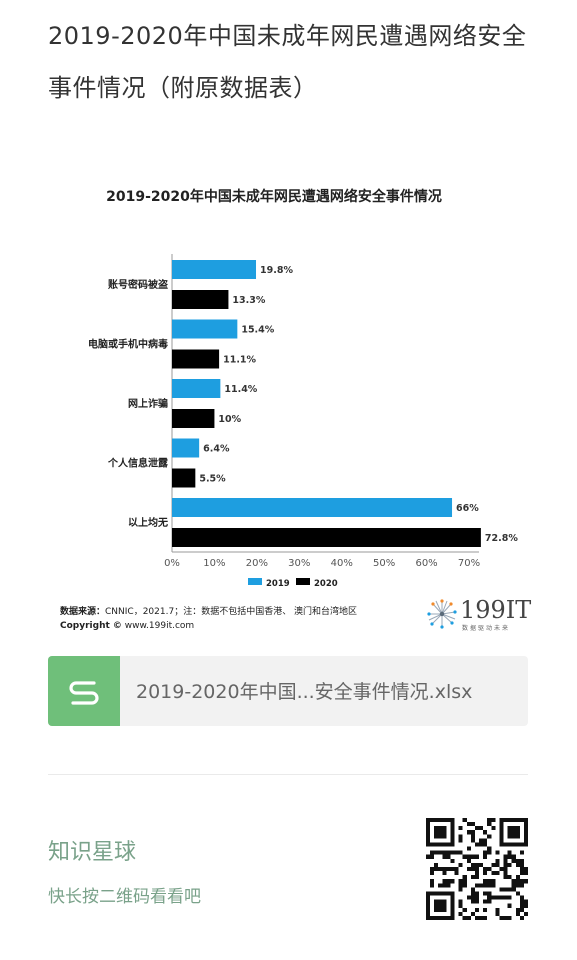 This screenshot has width=577, height=960. I want to click on data-label: 19.8%, so click(276, 270).